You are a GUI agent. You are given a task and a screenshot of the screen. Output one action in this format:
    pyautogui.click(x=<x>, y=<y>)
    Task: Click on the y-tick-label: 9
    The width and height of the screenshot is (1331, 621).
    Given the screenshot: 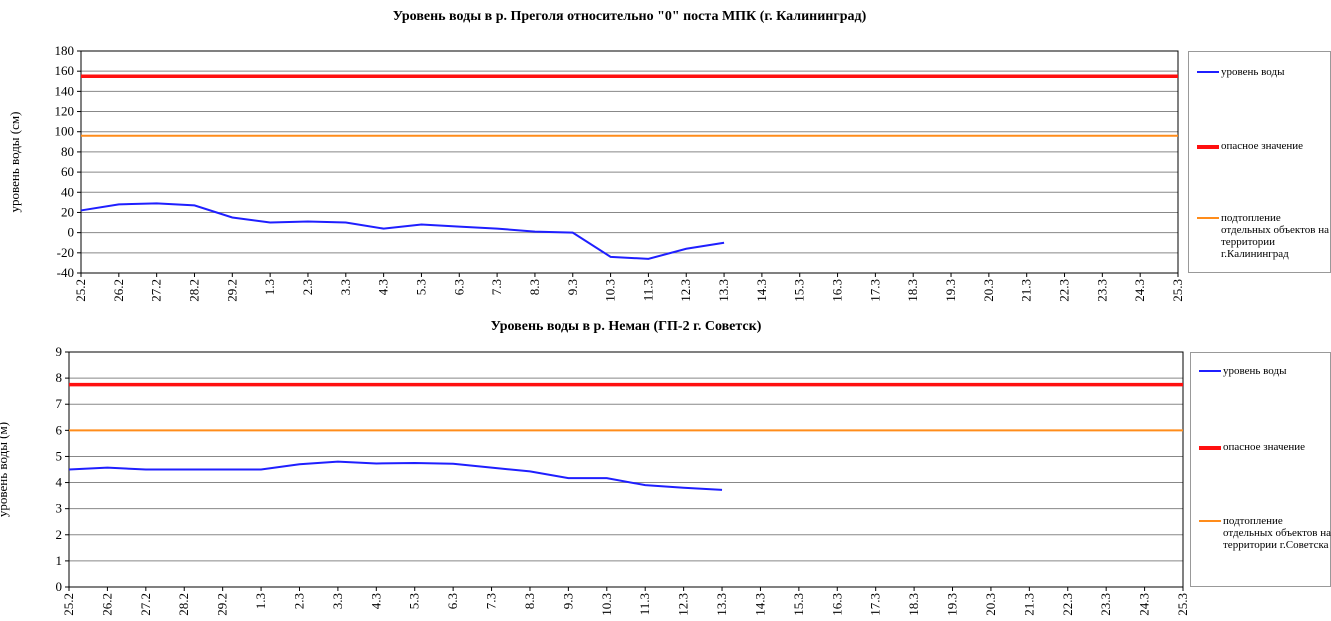 What is the action you would take?
    pyautogui.click(x=59, y=351)
    